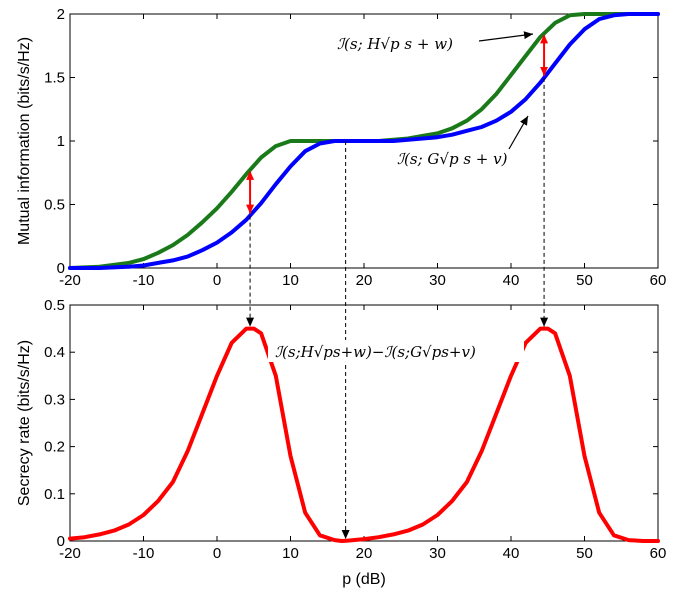 The image size is (694, 597). What do you see at coordinates (518, 132) in the screenshot?
I see `annotation-arrow-blue` at bounding box center [518, 132].